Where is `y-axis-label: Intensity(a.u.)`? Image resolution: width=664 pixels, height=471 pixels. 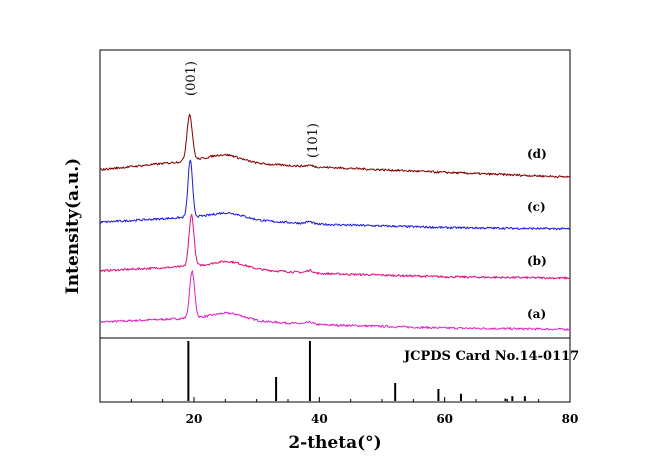 y-axis-label: Intensity(a.u.) is located at coordinates (73, 226).